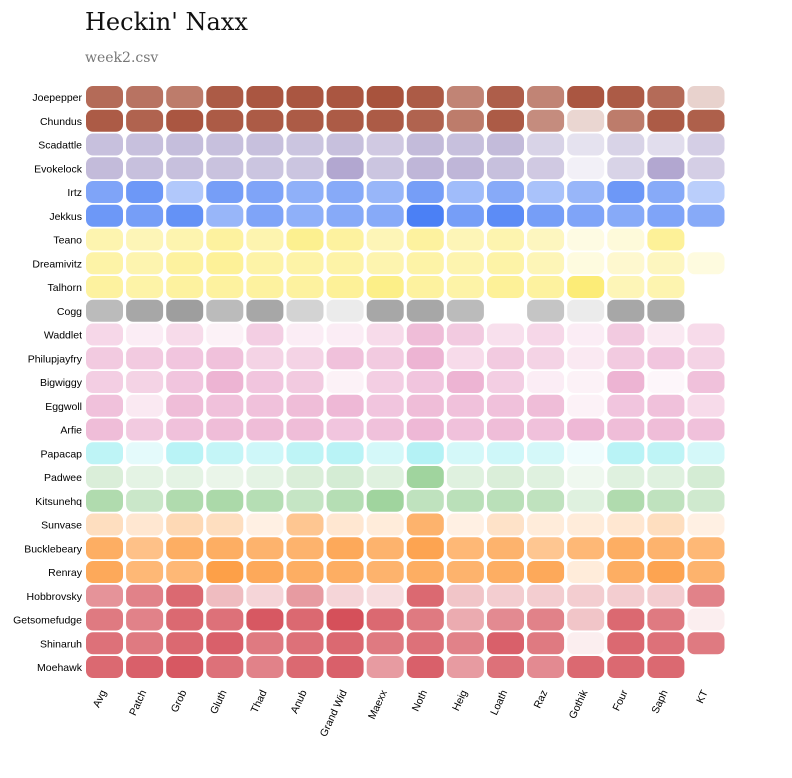  Describe the element at coordinates (378, 705) in the screenshot. I see `column-label: Maexx` at that location.